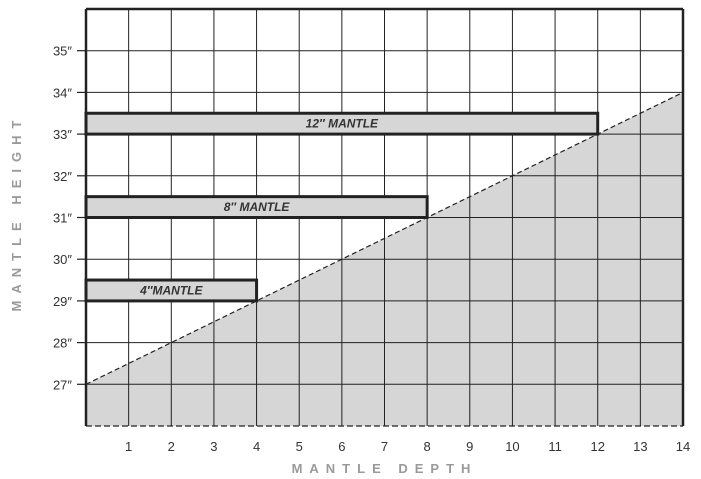  What do you see at coordinates (62, 343) in the screenshot?
I see `y-tick-label: 28″` at bounding box center [62, 343].